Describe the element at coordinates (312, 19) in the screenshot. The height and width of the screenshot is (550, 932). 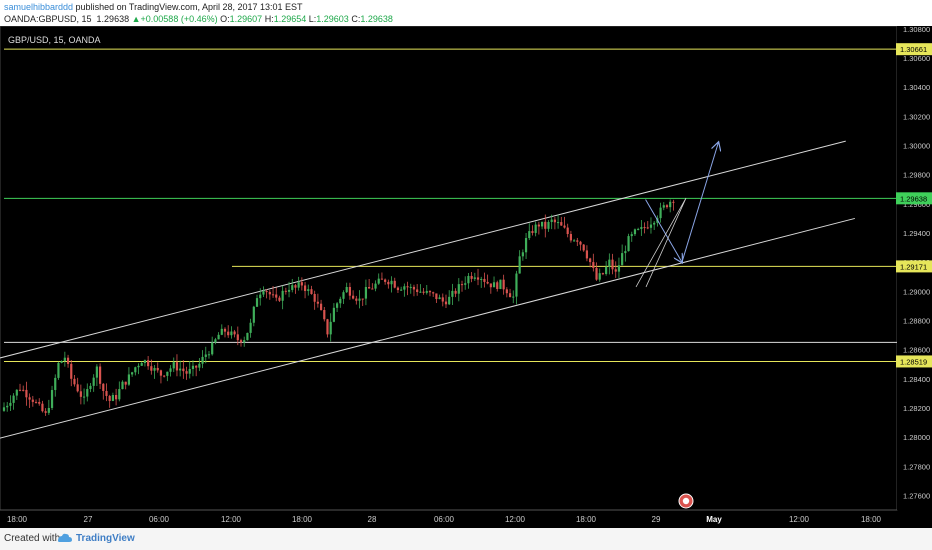
I see `low-label: L:` at that location.